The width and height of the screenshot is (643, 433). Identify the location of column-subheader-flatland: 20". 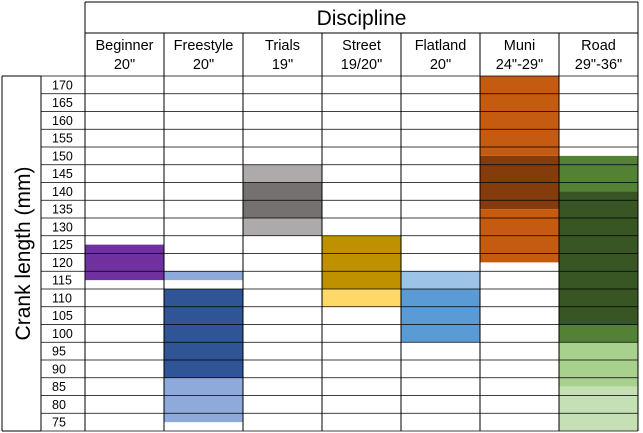
(440, 65).